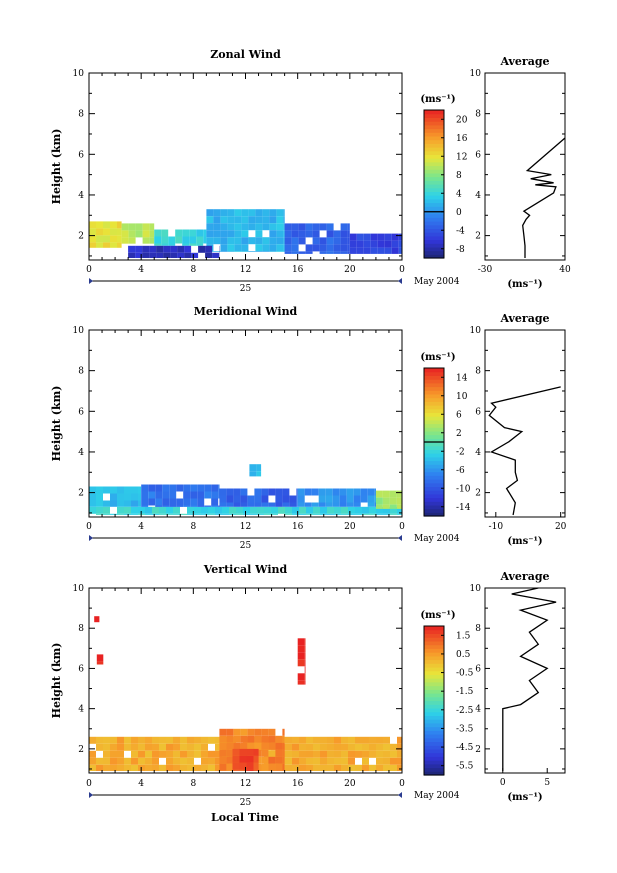 The height and width of the screenshot is (873, 617). Describe the element at coordinates (89, 270) in the screenshot. I see `x-tick-label: 0` at that location.